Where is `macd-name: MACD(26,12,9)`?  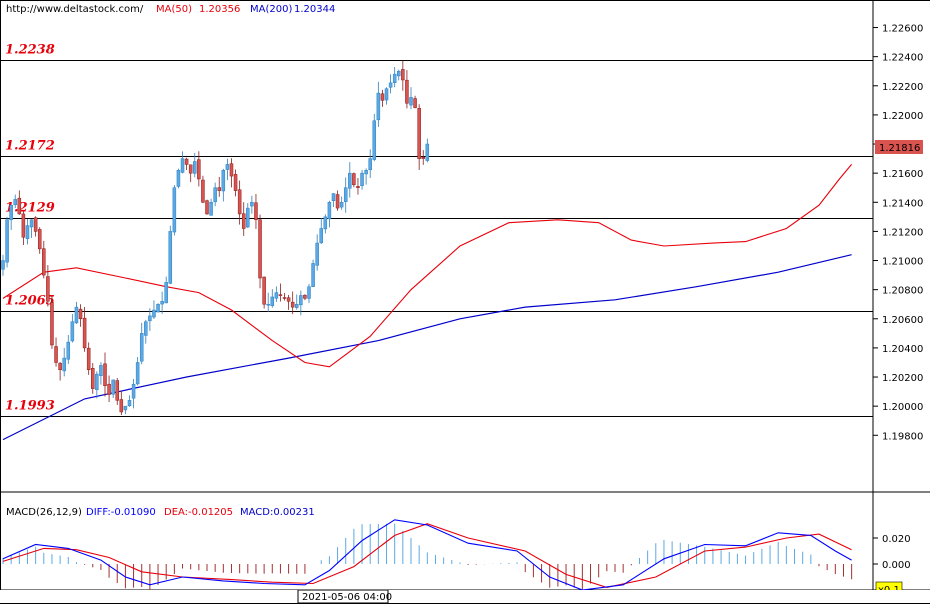
macd-name: MACD(26,12,9) is located at coordinates (44, 512).